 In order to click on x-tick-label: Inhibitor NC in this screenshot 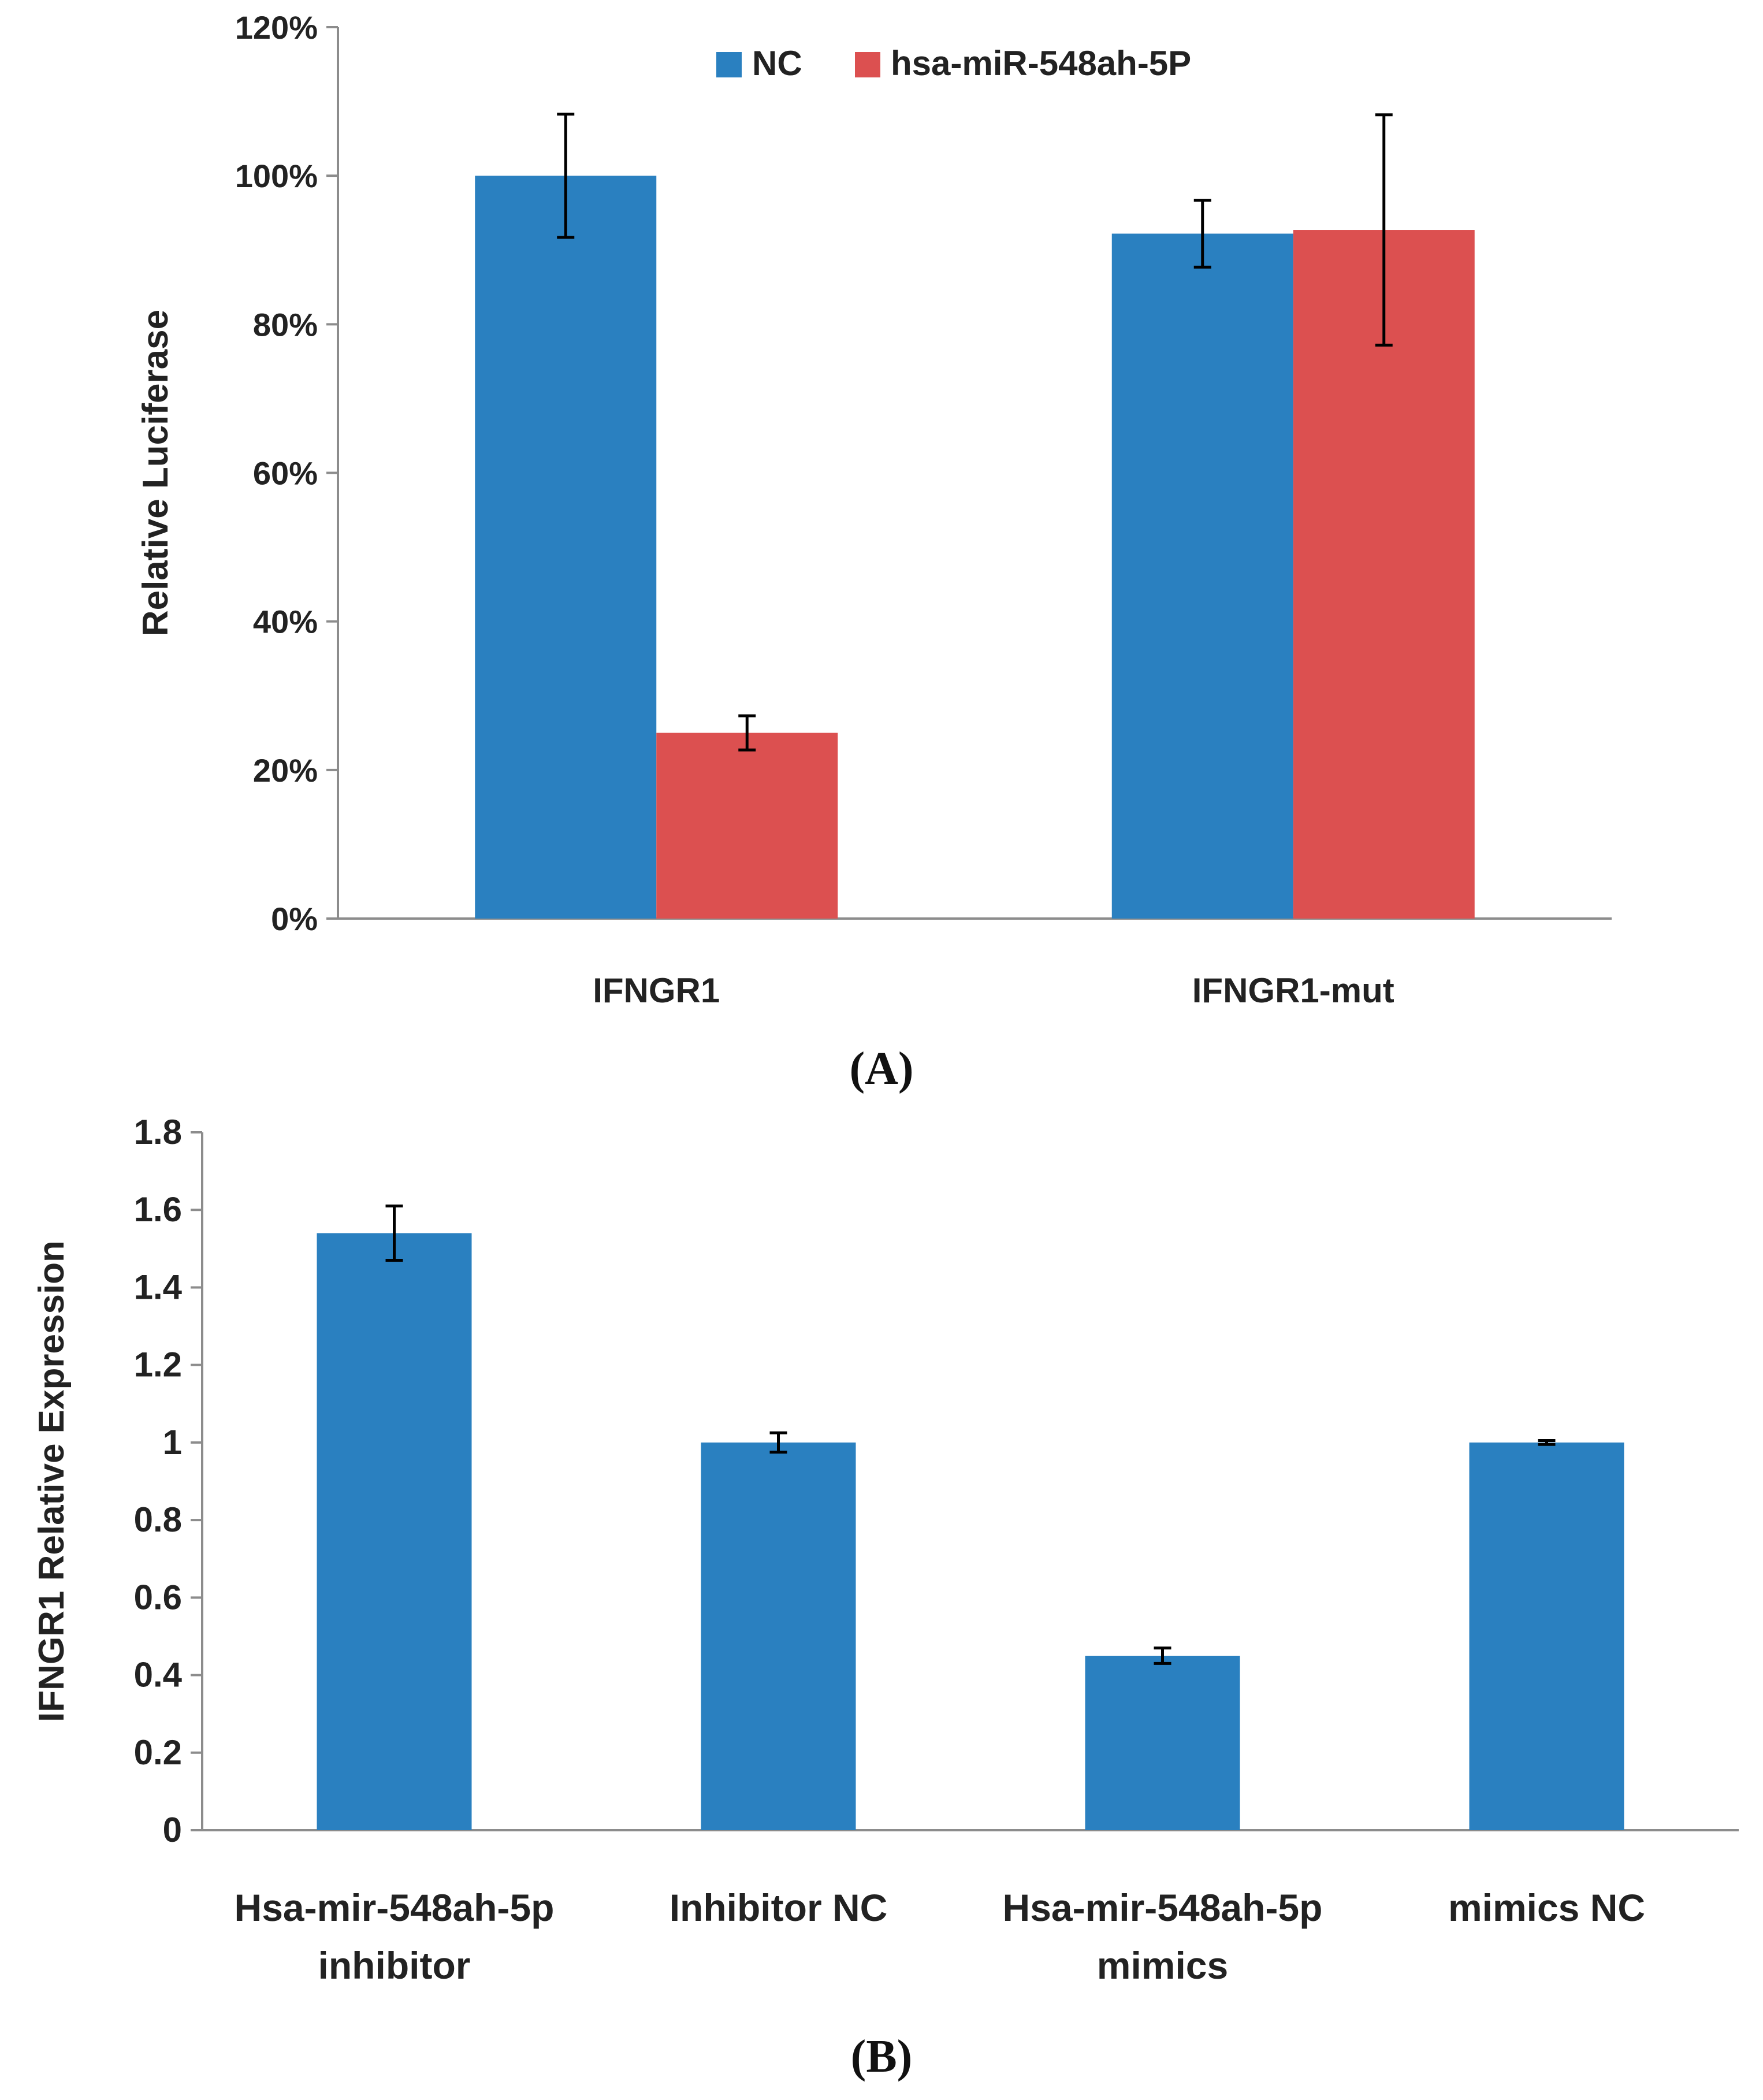, I will do `click(779, 1908)`.